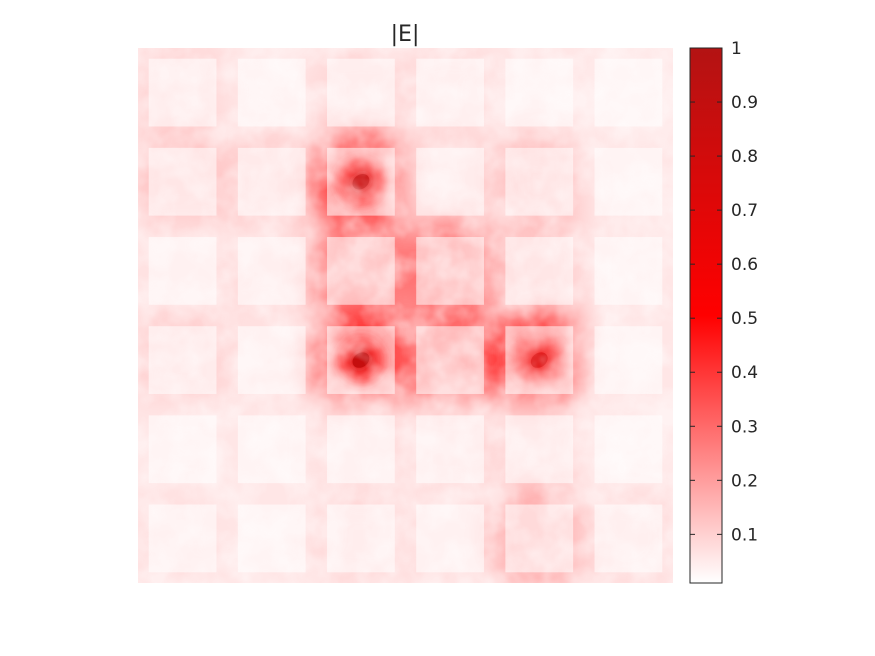 This screenshot has height=656, width=875. Describe the element at coordinates (744, 265) in the screenshot. I see `colorbar-tick-label-5: 0.6` at that location.